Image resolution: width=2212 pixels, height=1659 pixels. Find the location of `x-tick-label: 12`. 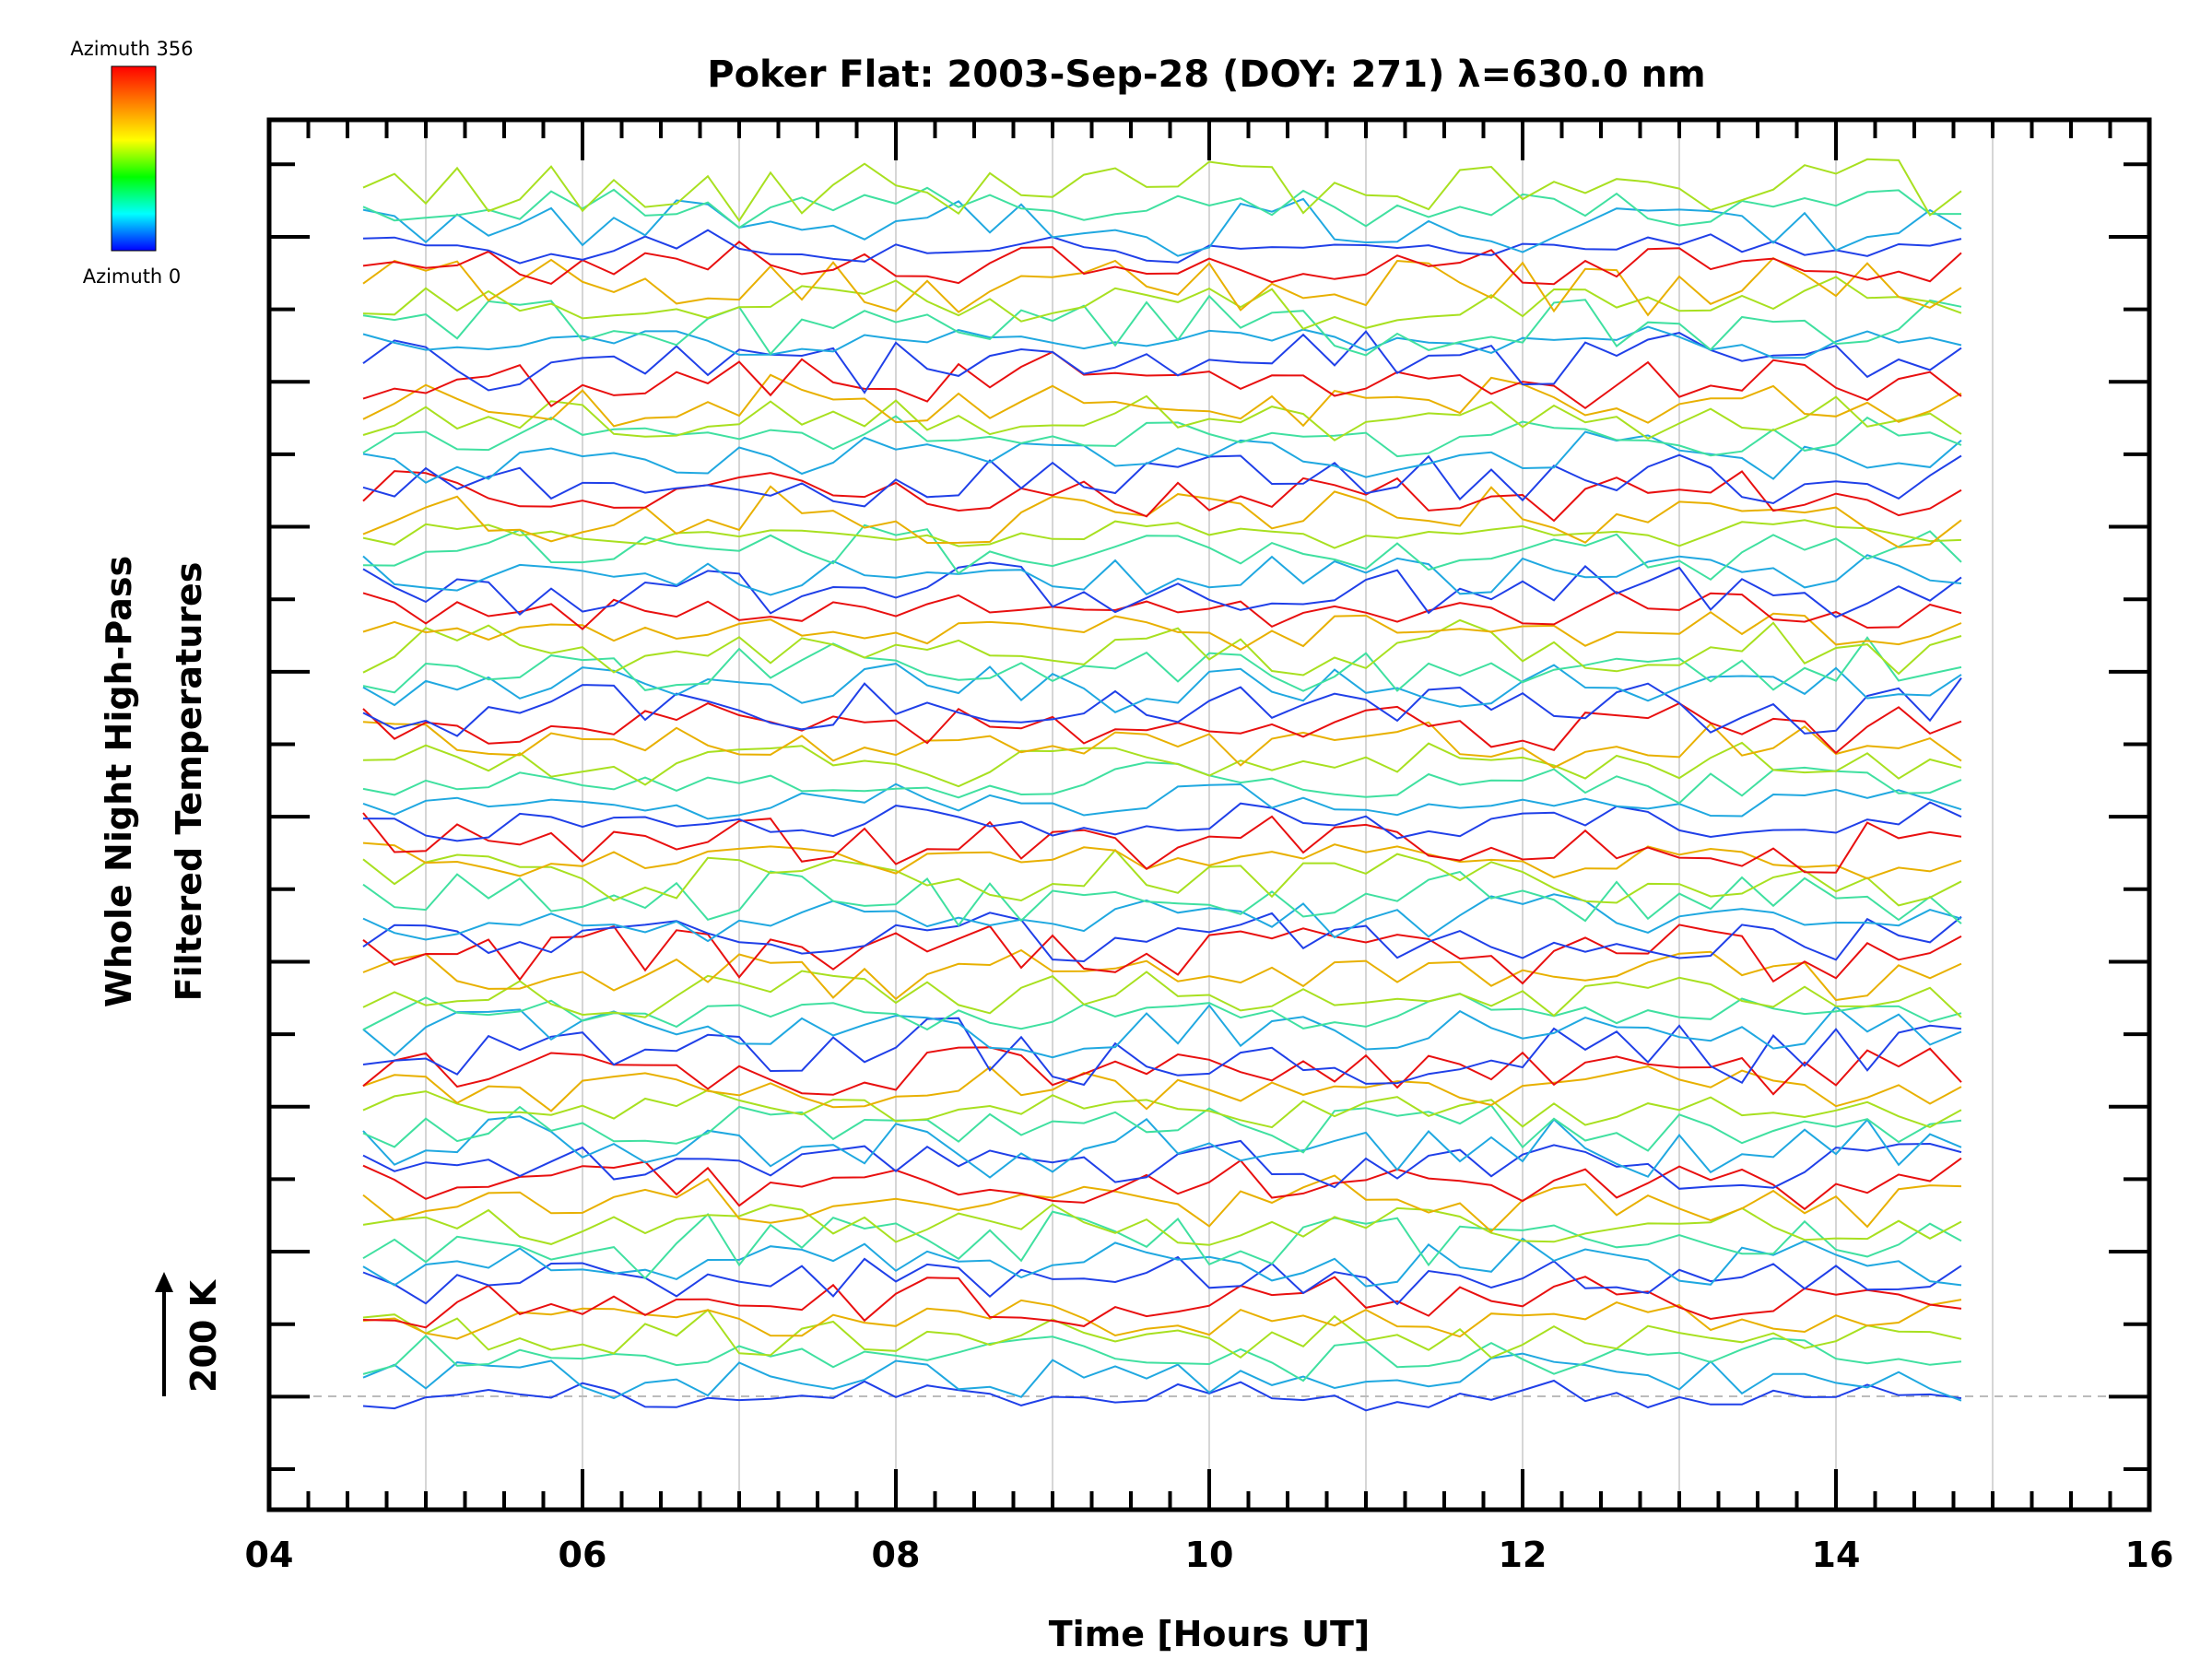

x-tick-label: 12 is located at coordinates (1523, 1555).